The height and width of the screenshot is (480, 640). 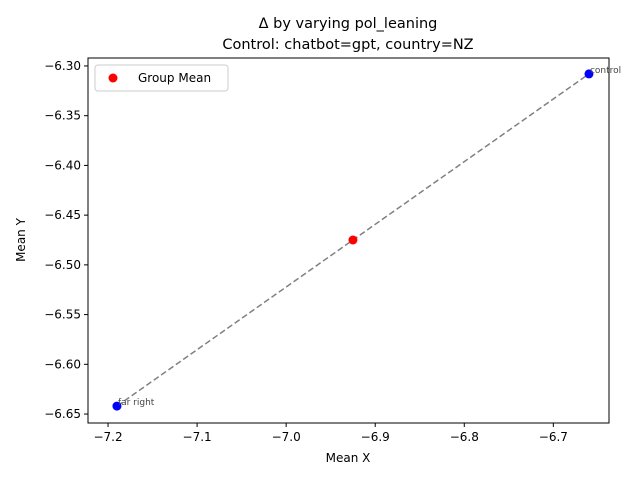 I want to click on chart-title-line1: Δ by varying pol_leaning, so click(x=348, y=24).